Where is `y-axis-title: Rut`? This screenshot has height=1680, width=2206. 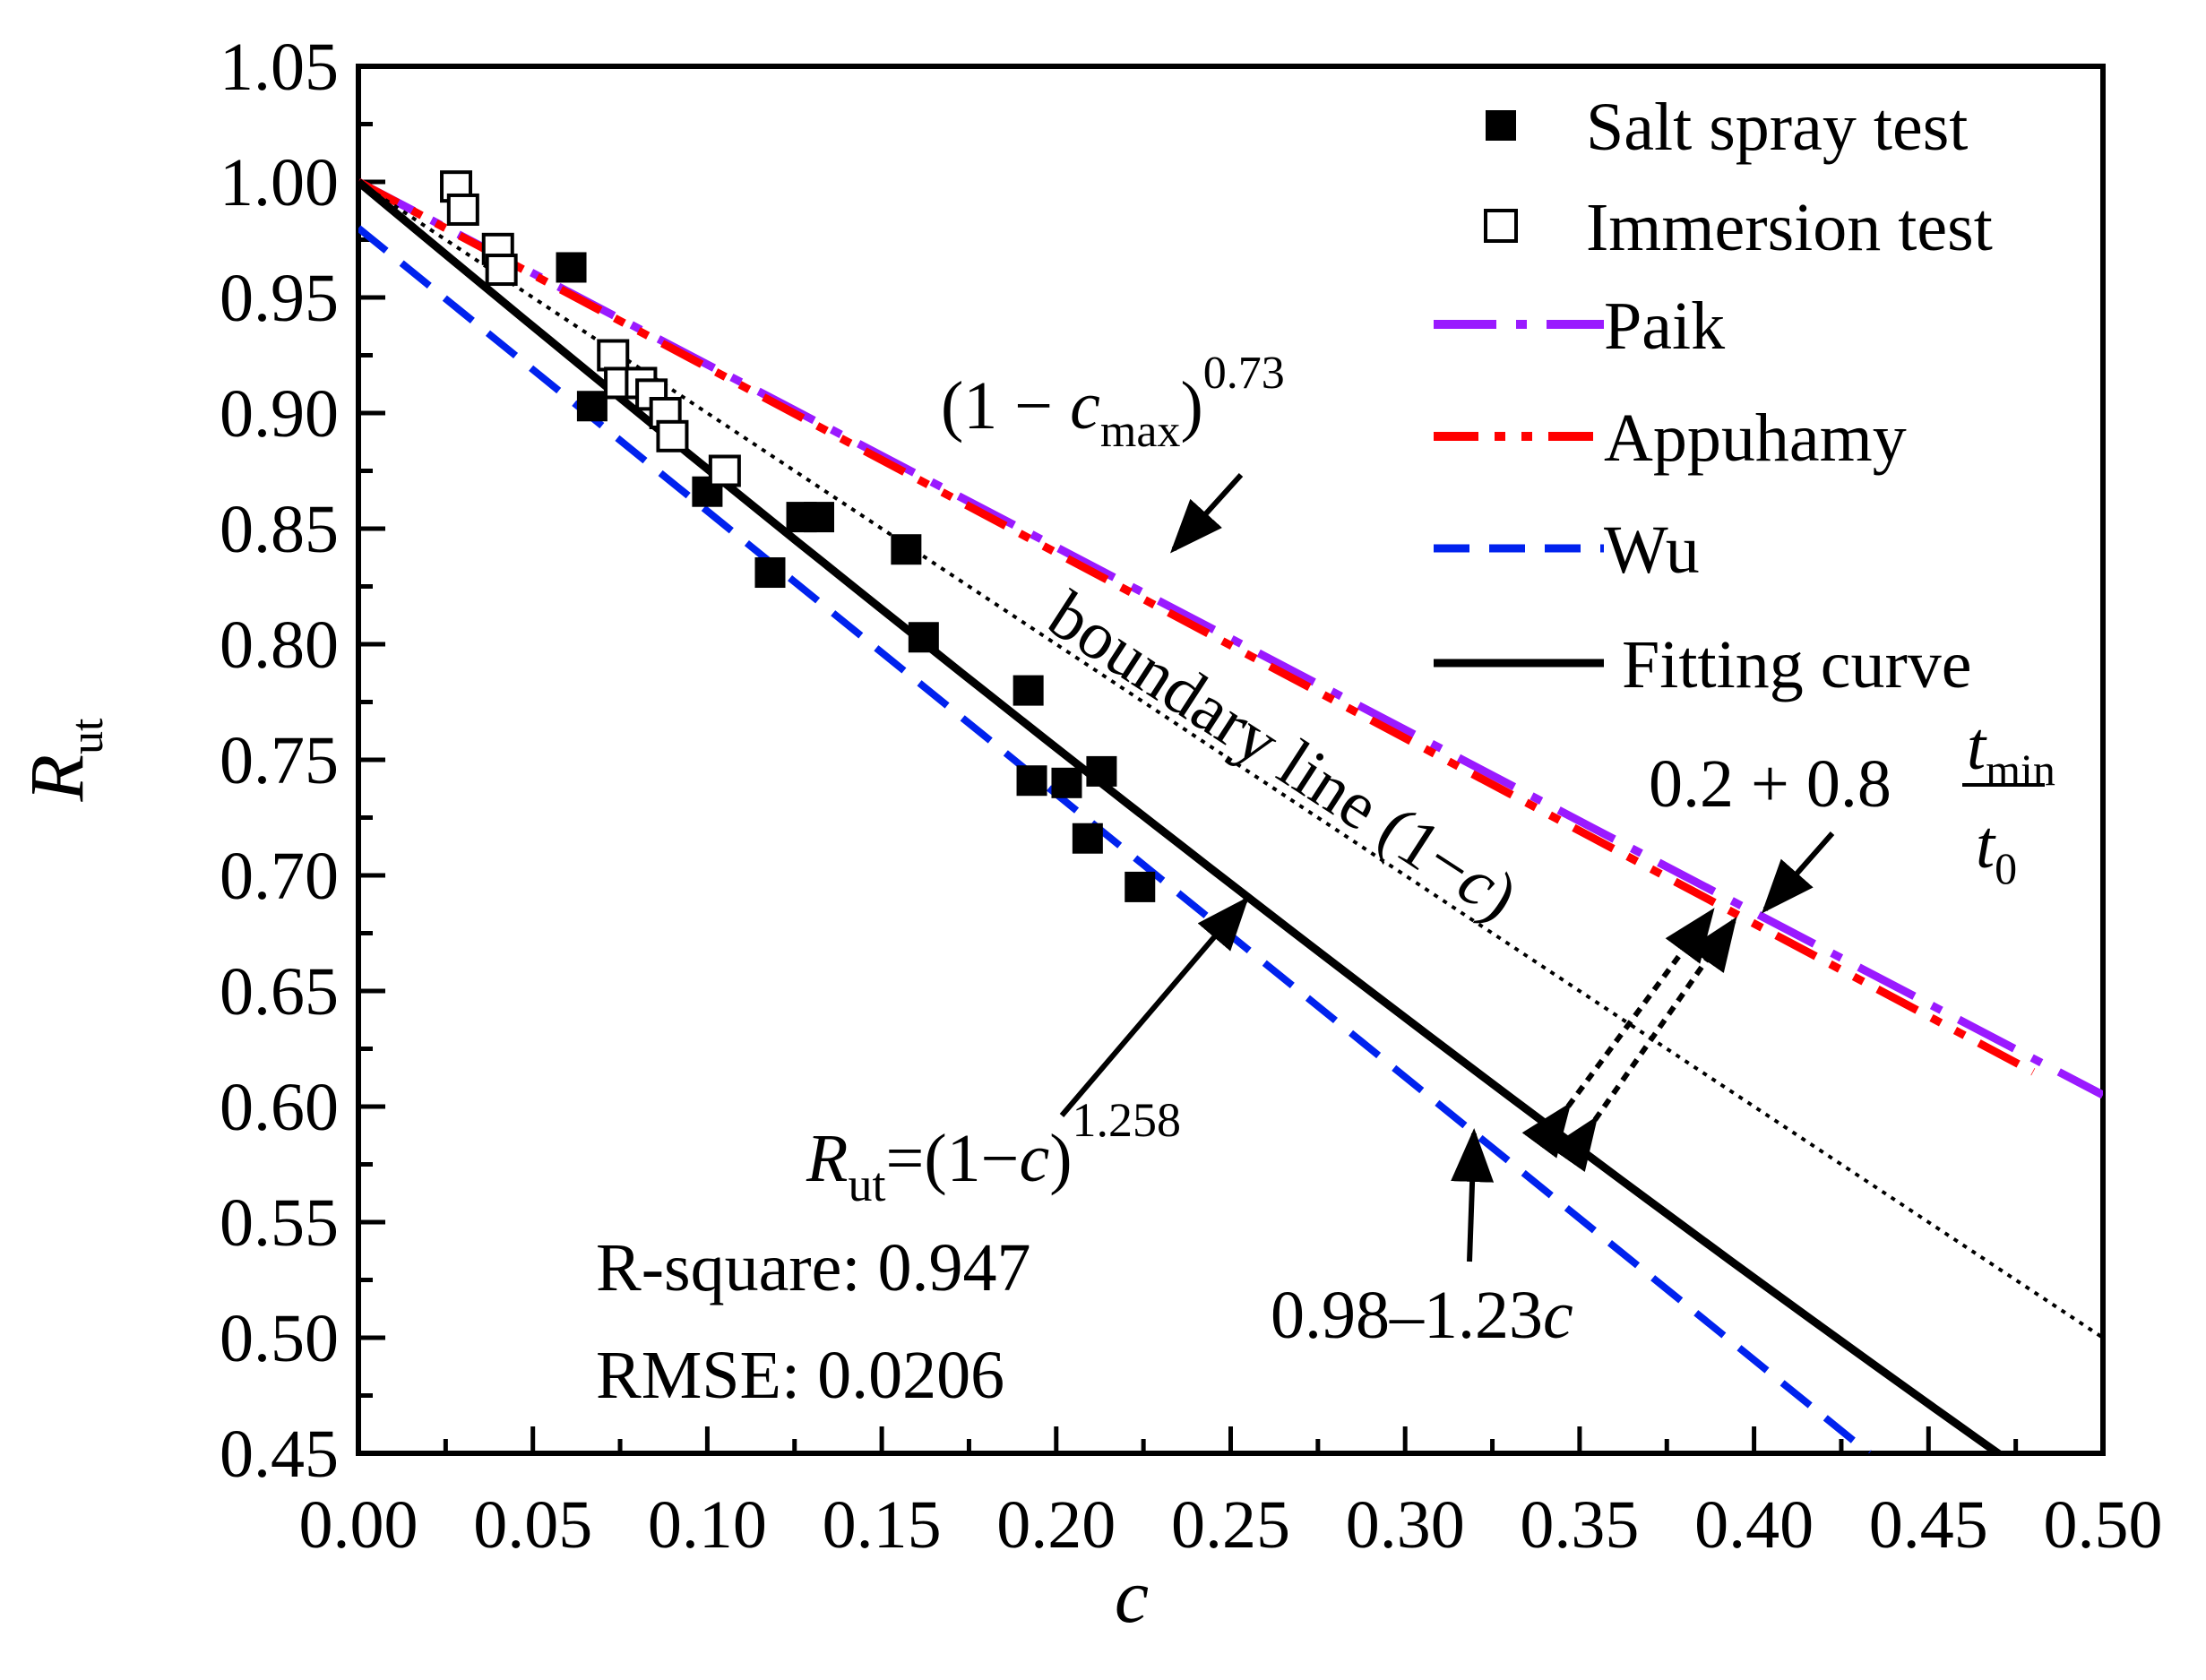
y-axis-title: Rut is located at coordinates (63, 760).